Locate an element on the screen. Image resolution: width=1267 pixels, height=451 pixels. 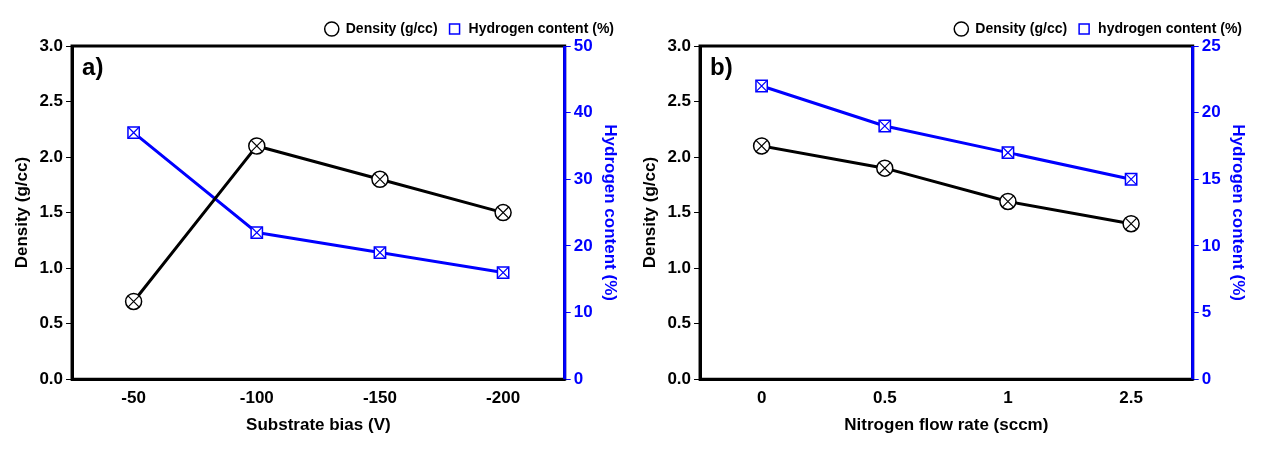
legend-label: Hydrogen content (%) is located at coordinates (541, 27).